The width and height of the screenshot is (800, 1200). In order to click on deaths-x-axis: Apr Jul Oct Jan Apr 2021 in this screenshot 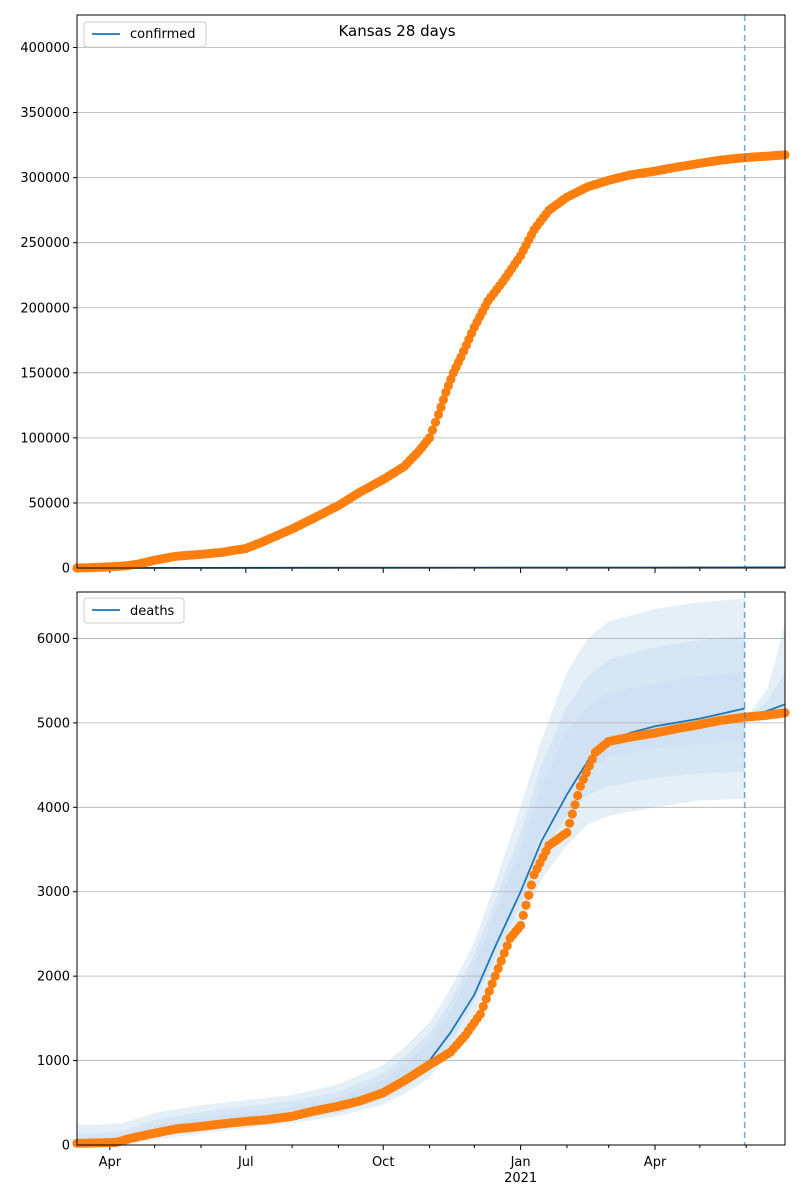, I will do `click(423, 1165)`.